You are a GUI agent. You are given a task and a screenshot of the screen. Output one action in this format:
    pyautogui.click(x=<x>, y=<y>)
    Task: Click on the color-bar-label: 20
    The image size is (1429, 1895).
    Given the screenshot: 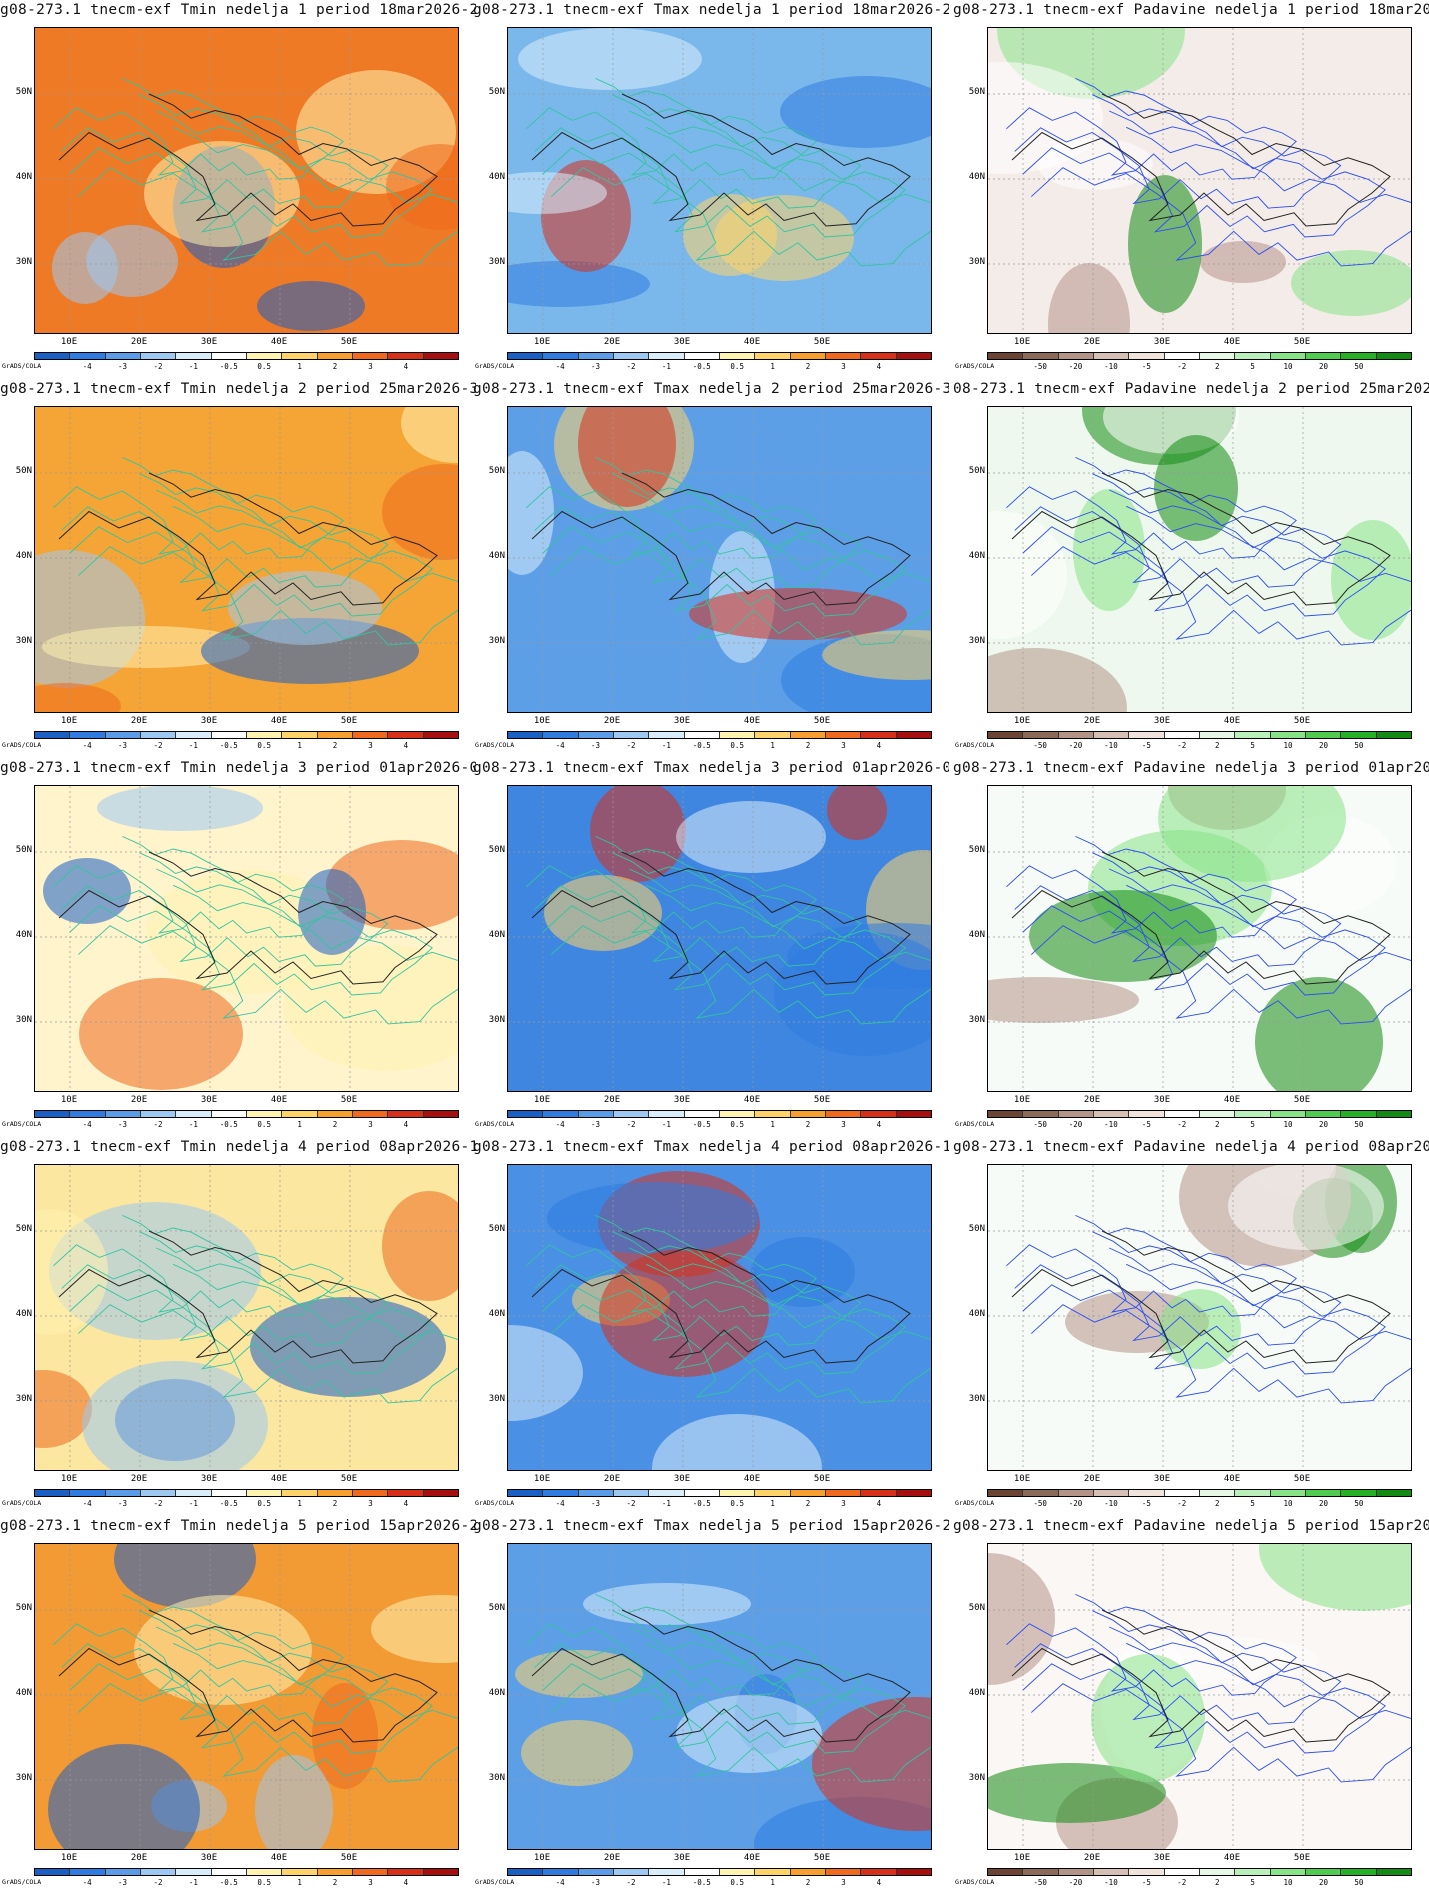 What is the action you would take?
    pyautogui.click(x=1323, y=1503)
    